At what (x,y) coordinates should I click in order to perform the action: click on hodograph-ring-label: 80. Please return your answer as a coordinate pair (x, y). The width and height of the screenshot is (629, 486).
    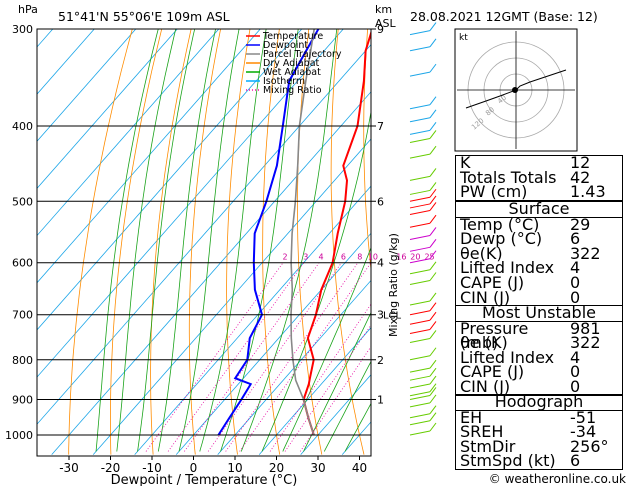
    Looking at the image, I should click on (490, 112).